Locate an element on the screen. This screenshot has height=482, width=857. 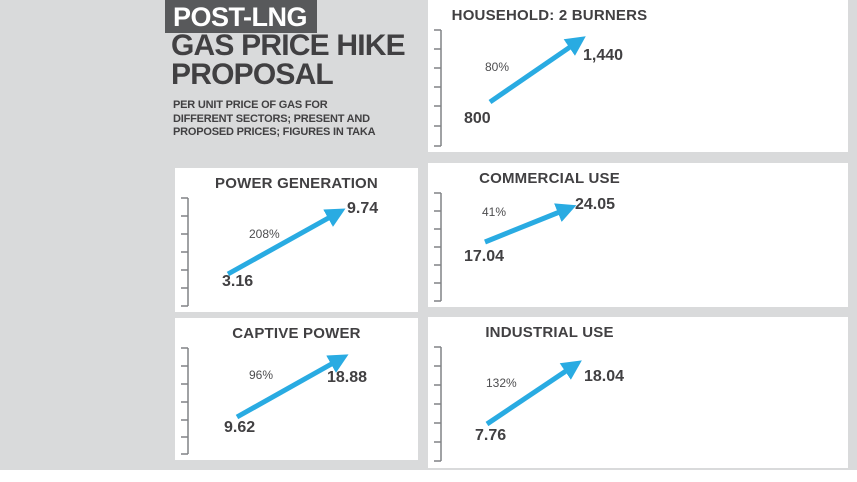
panel-title: INDUSTRIAL USE is located at coordinates (549, 332).